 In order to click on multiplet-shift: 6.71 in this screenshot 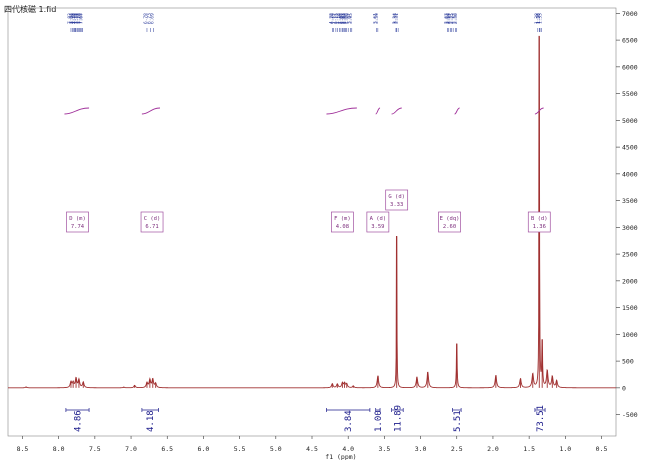, I will do `click(151, 227)`.